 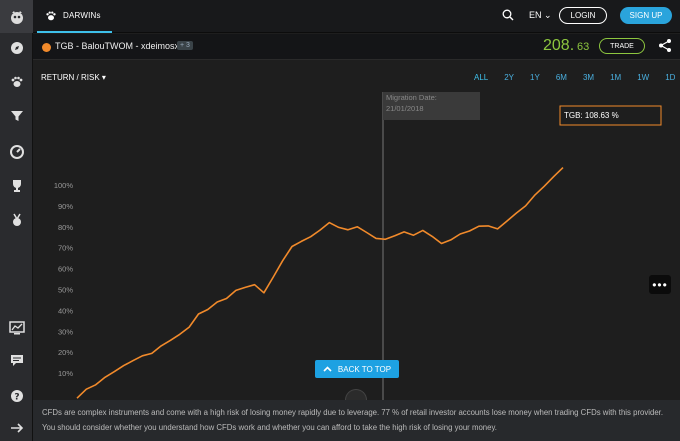 I want to click on y-axis: 10% 20% 30% 40% 50% 60% 70% 80% 90% 100%, so click(x=64, y=279).